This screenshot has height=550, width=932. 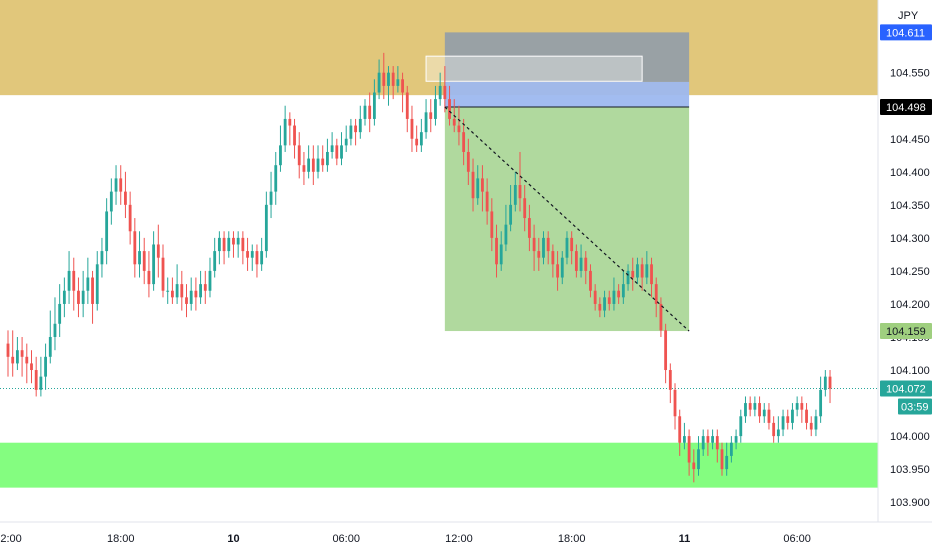 I want to click on stop-zone-lower, so click(x=567, y=94).